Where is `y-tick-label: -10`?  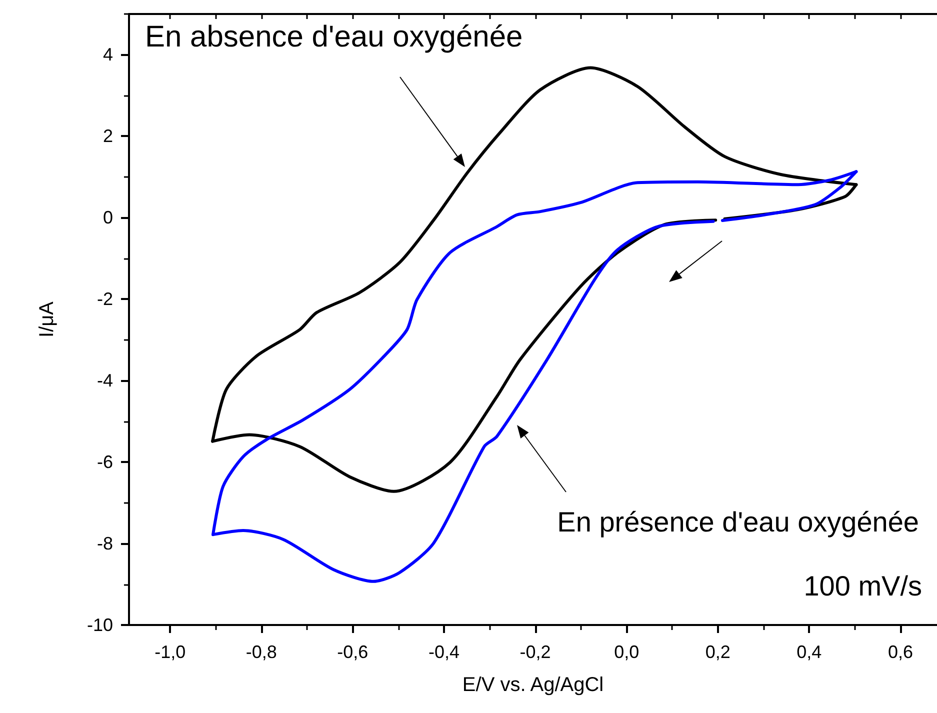 y-tick-label: -10 is located at coordinates (99, 625).